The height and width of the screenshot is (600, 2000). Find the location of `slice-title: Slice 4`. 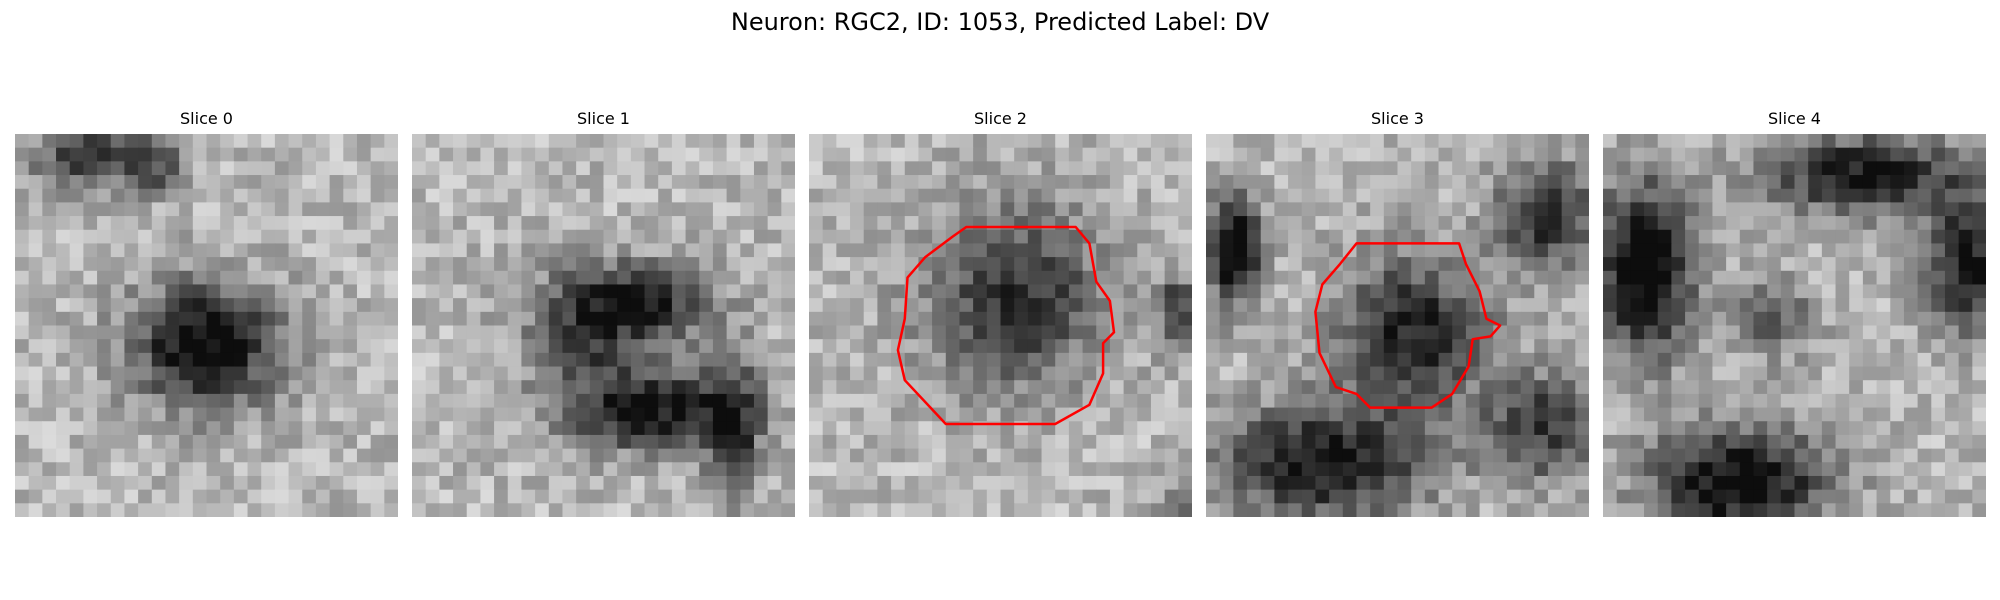

slice-title: Slice 4 is located at coordinates (1794, 118).